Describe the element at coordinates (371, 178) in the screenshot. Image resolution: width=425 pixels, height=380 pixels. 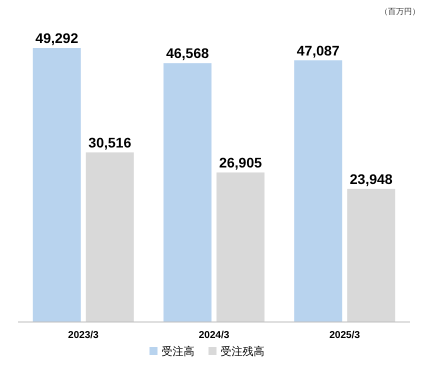
I see `data-label: 23,948` at that location.